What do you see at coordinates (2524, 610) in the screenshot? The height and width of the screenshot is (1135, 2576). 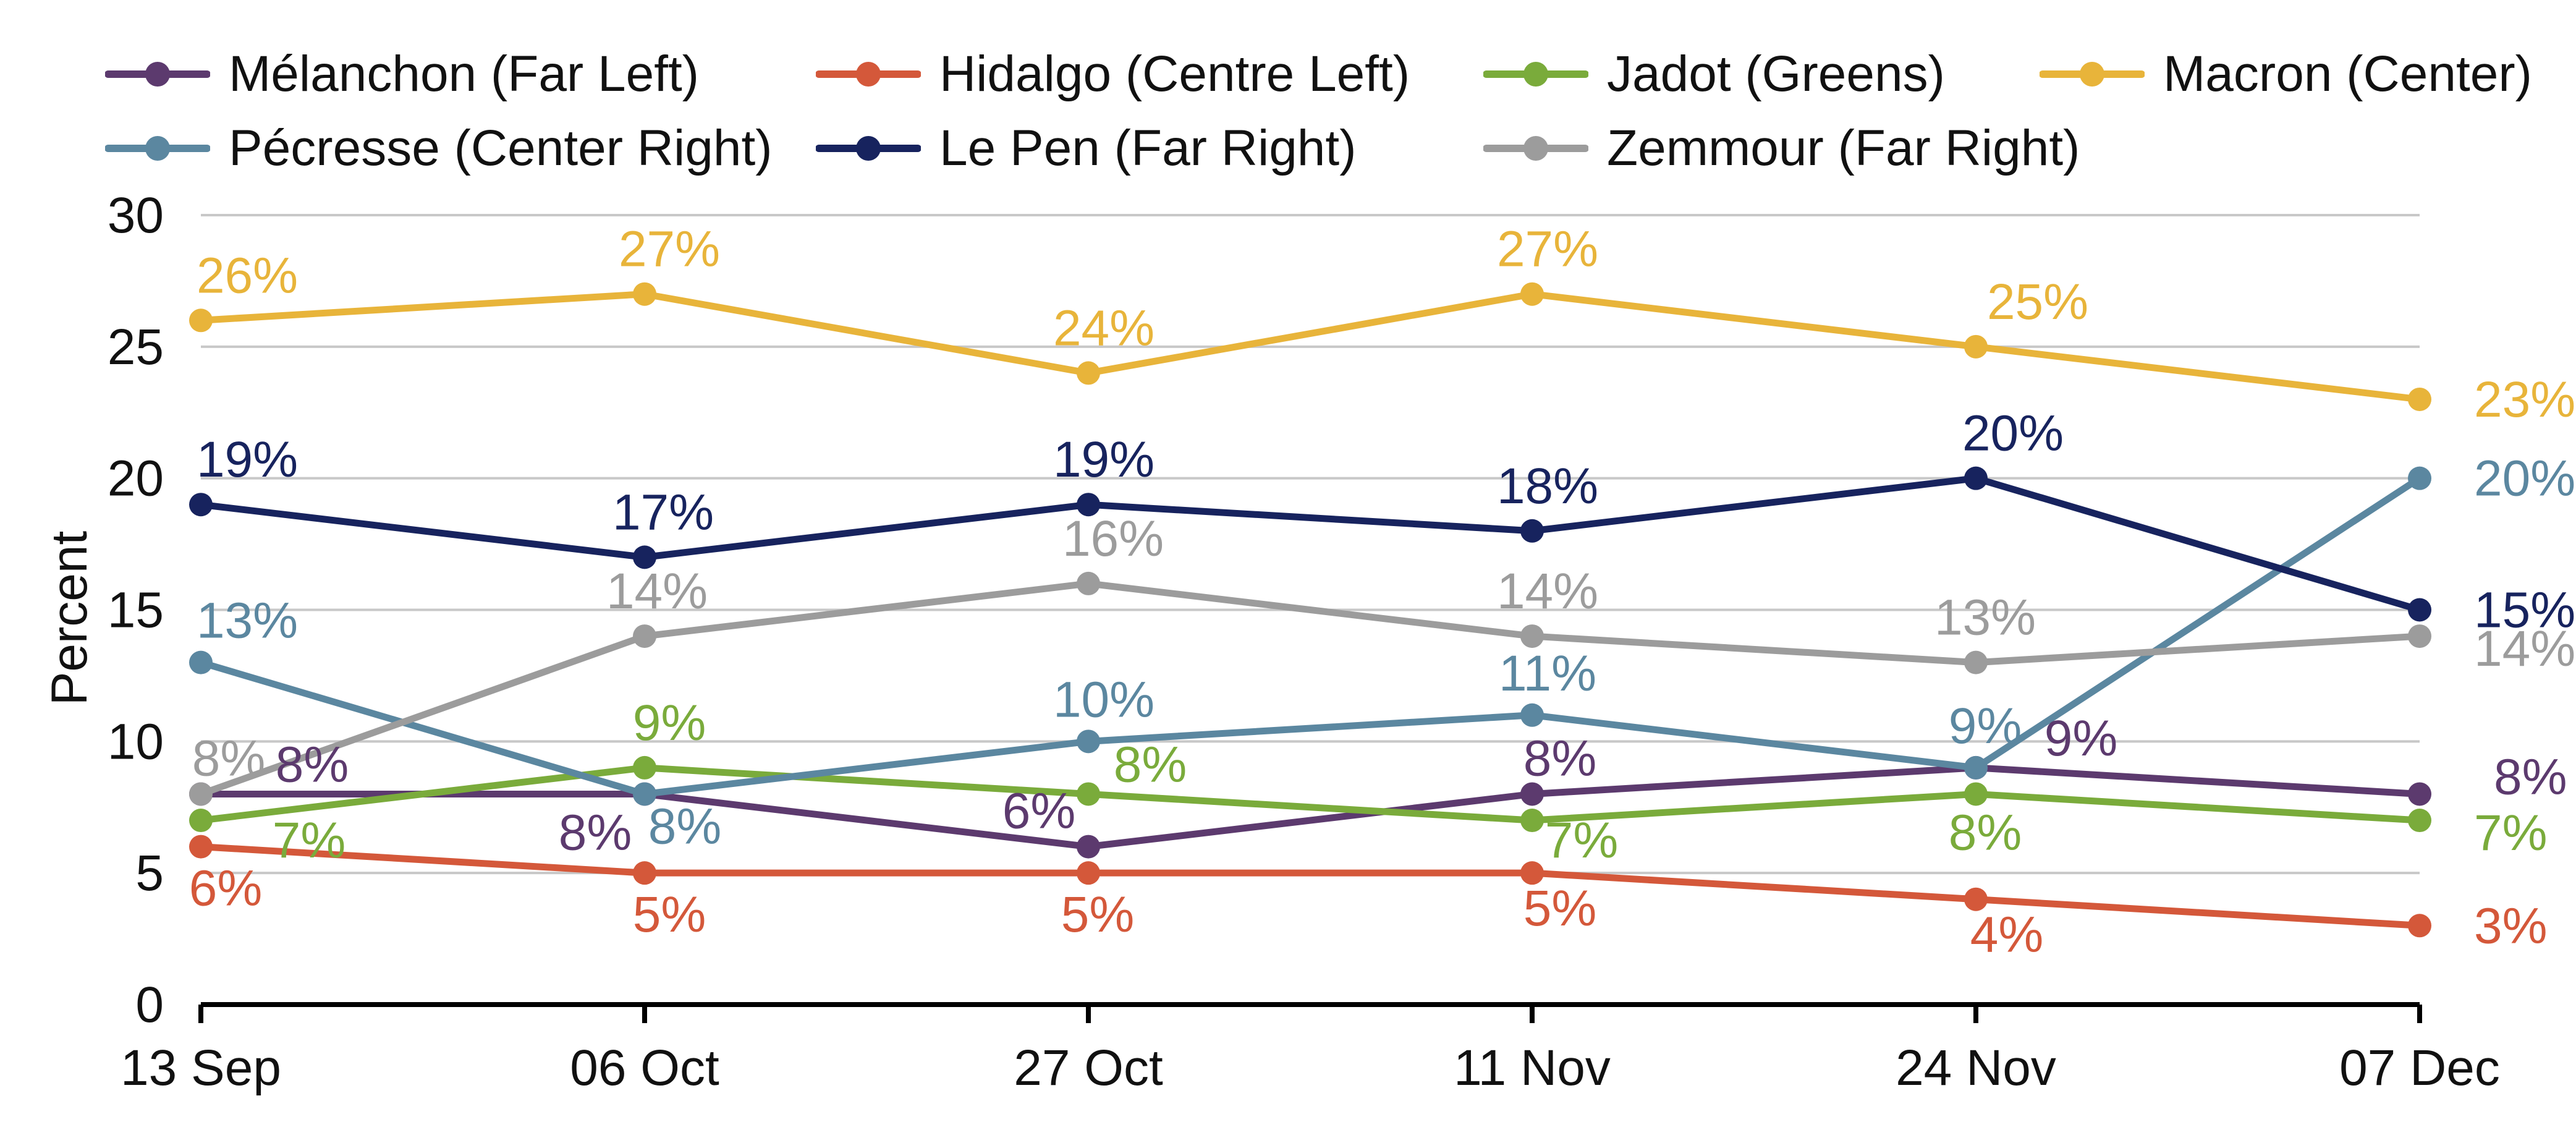 I see `data-label: 15%` at bounding box center [2524, 610].